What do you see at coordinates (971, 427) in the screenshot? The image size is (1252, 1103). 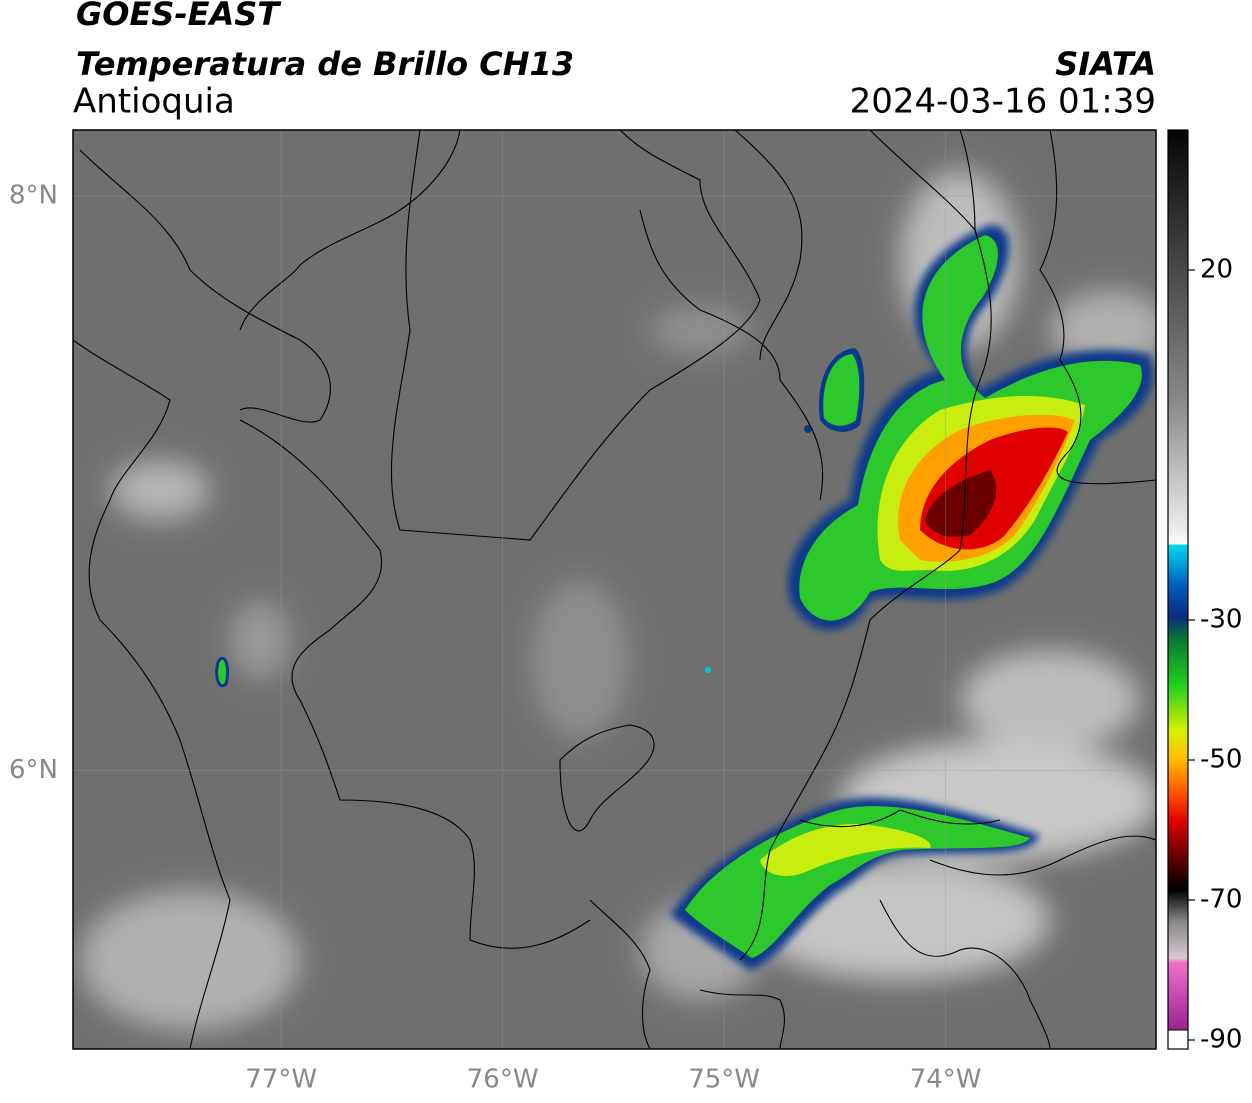 I see `storm-north` at bounding box center [971, 427].